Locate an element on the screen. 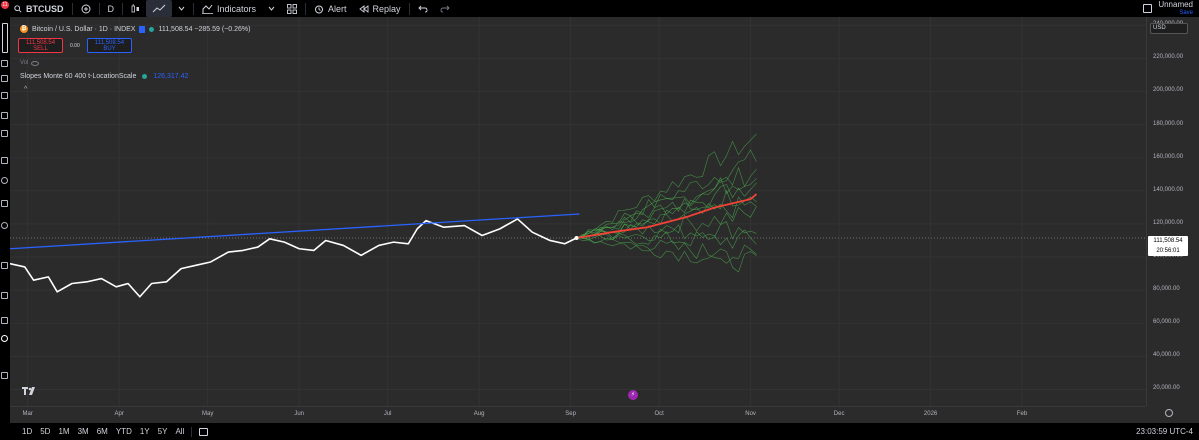 This screenshot has width=1199, height=440. compare-symbol-button is located at coordinates (86, 8).